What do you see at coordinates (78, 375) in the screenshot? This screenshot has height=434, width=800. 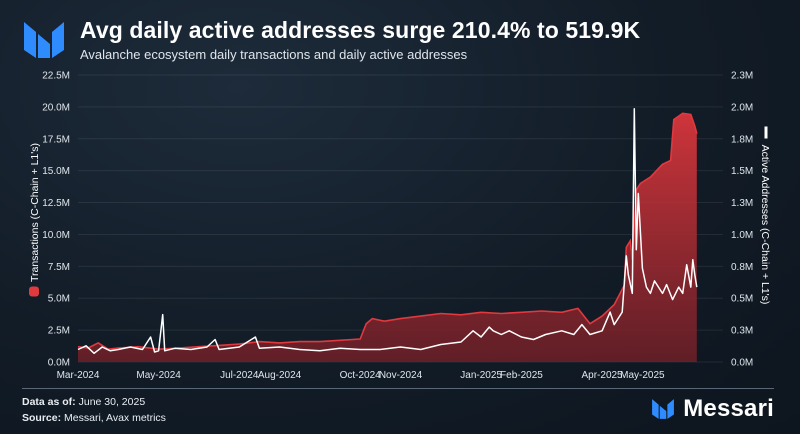 I see `x-tick-label: Mar-2024` at bounding box center [78, 375].